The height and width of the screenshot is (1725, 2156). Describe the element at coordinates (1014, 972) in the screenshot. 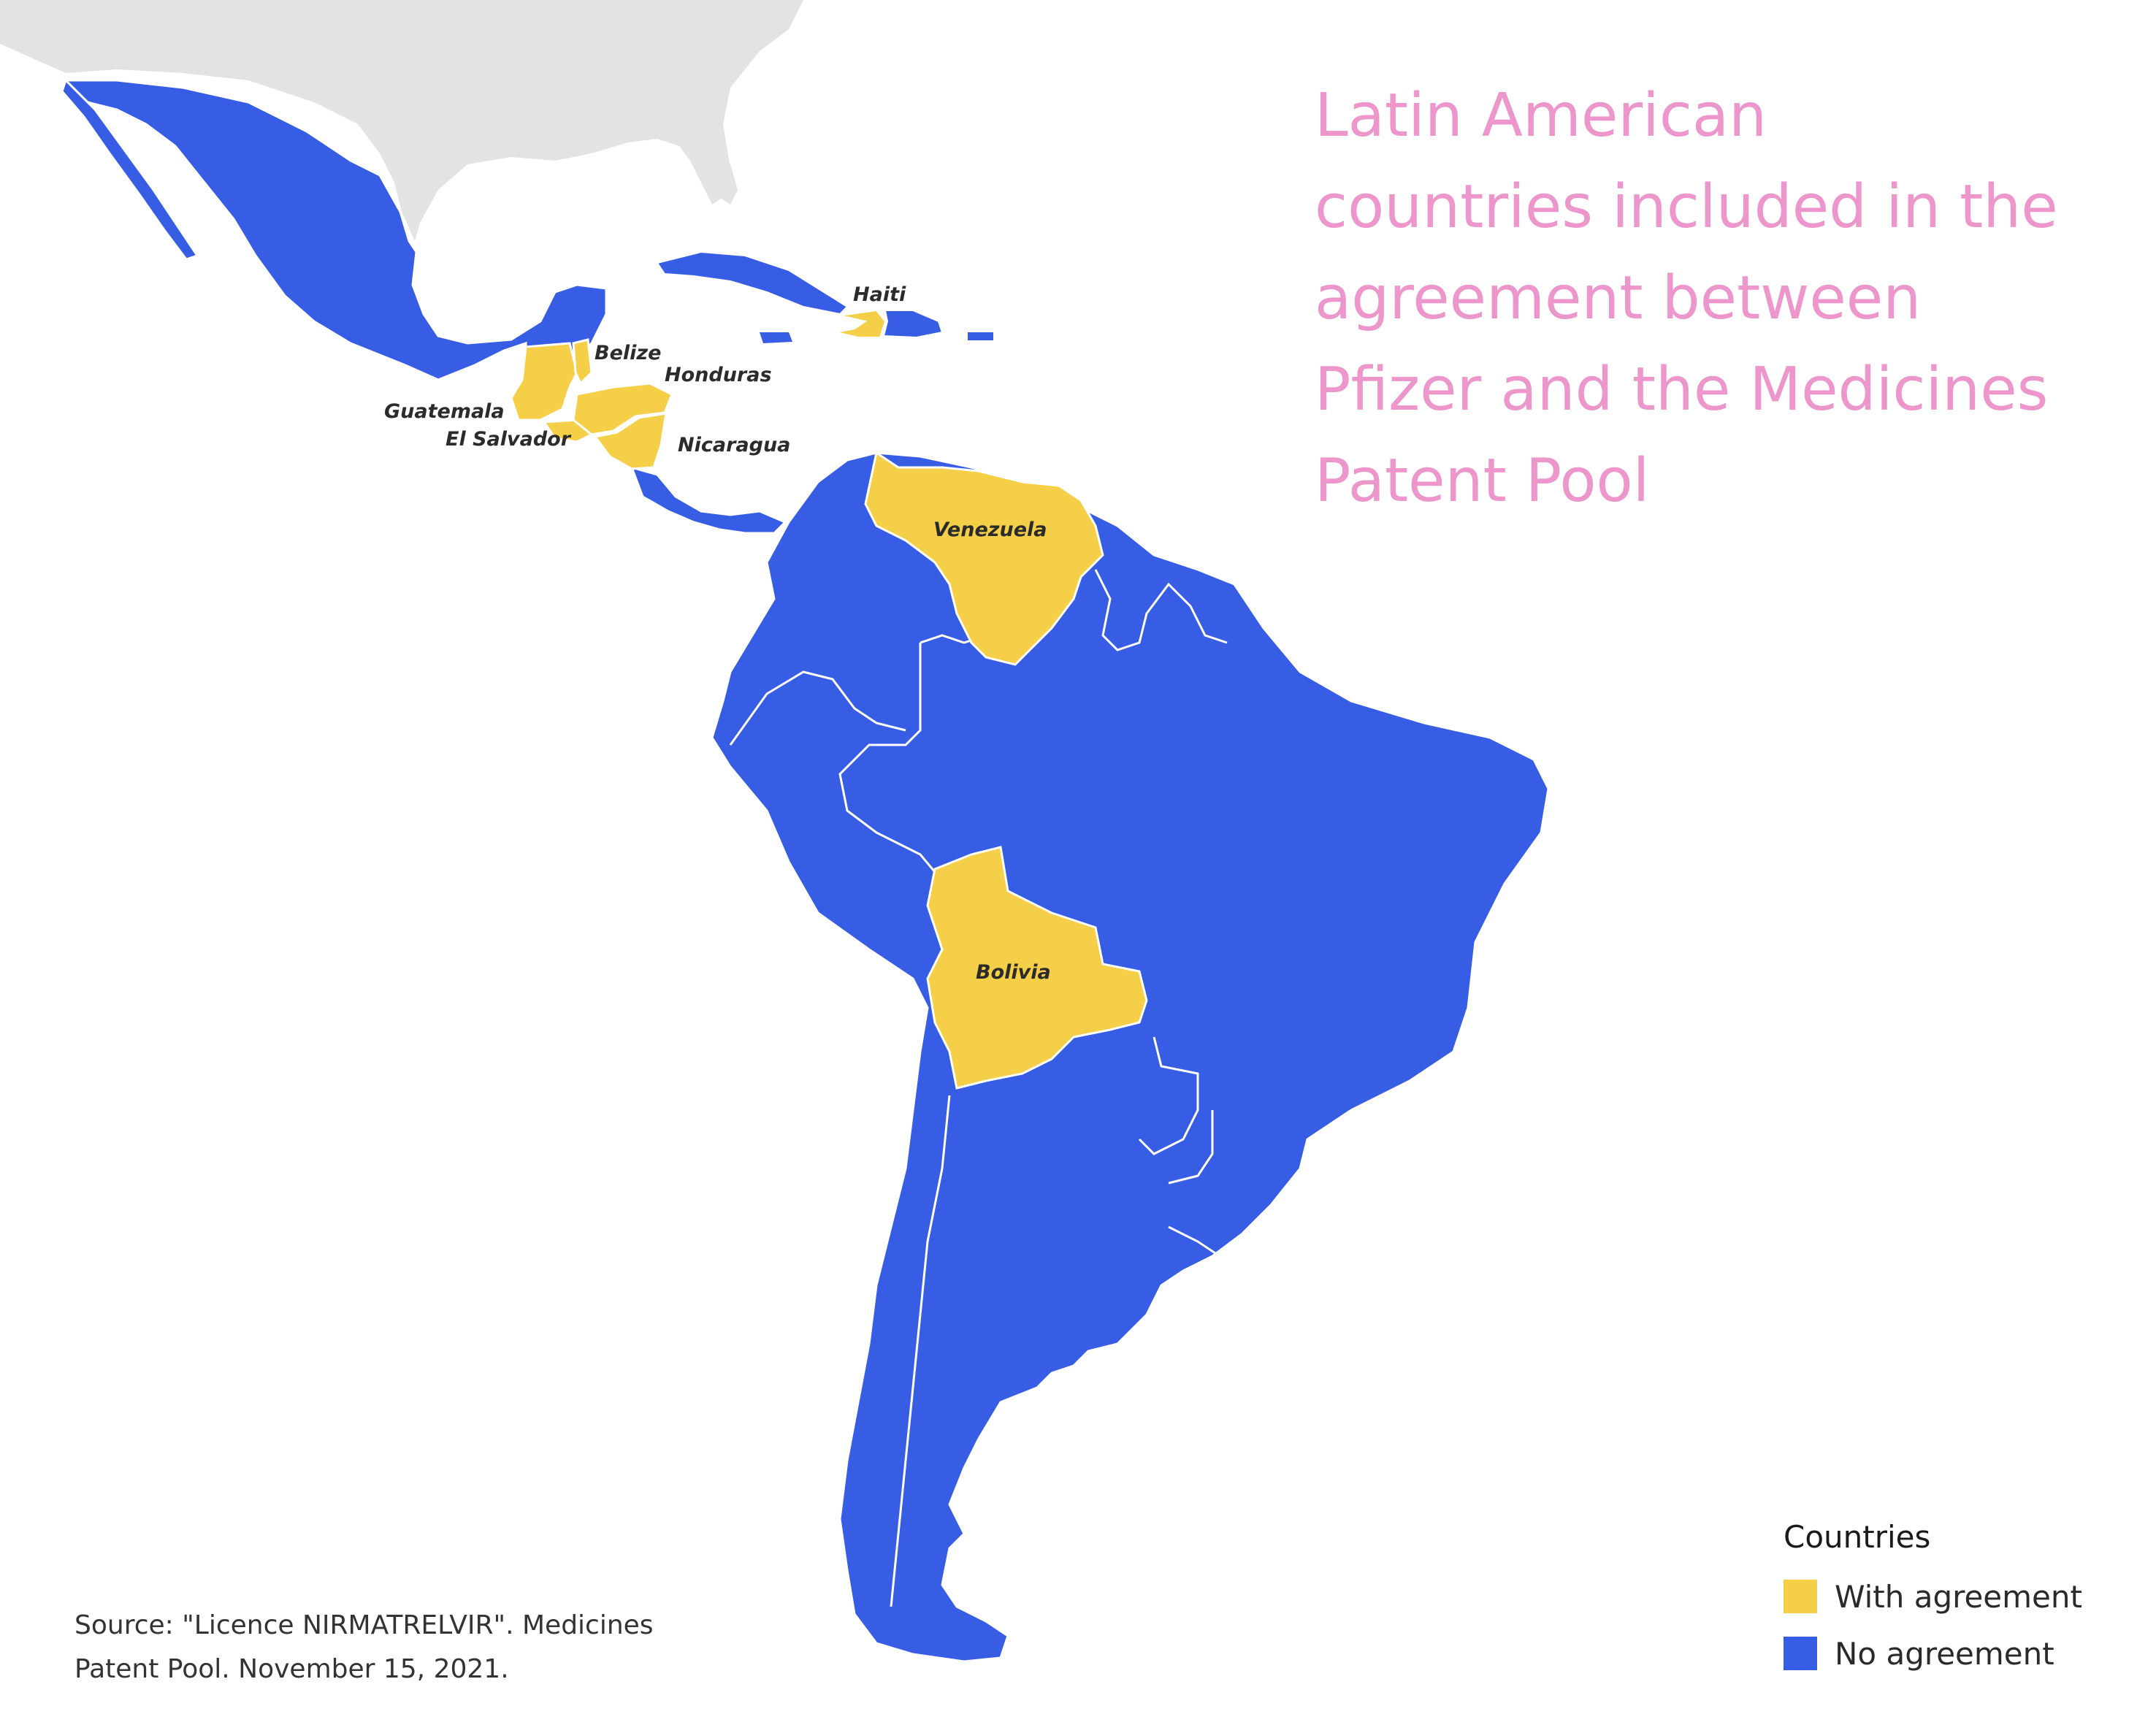

I see `label-bolivia: Bolivia` at that location.